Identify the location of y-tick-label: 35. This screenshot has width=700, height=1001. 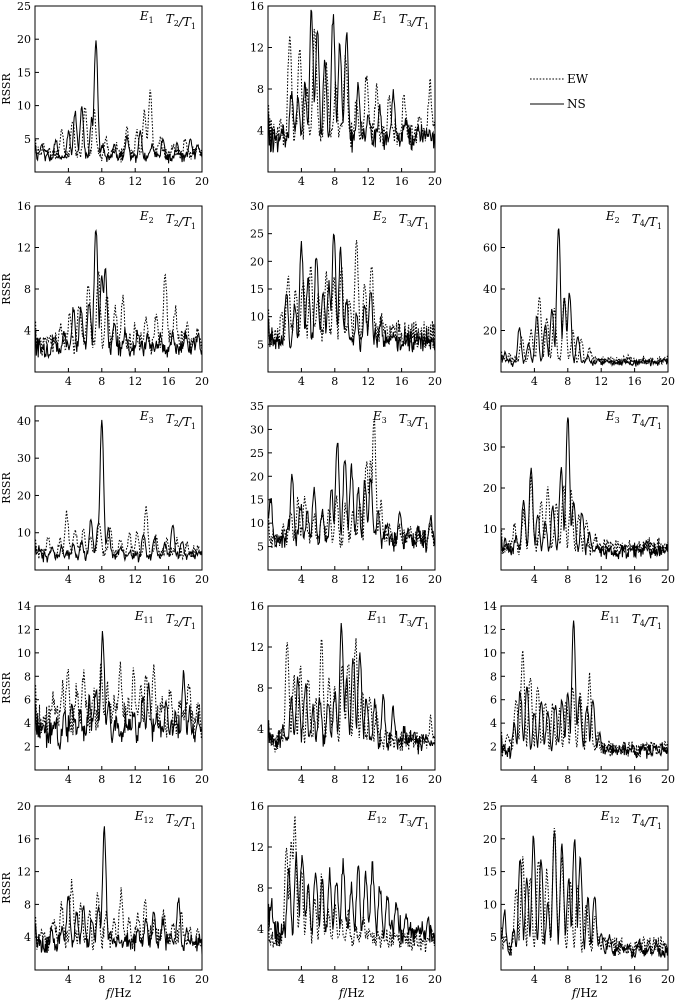
(257, 406).